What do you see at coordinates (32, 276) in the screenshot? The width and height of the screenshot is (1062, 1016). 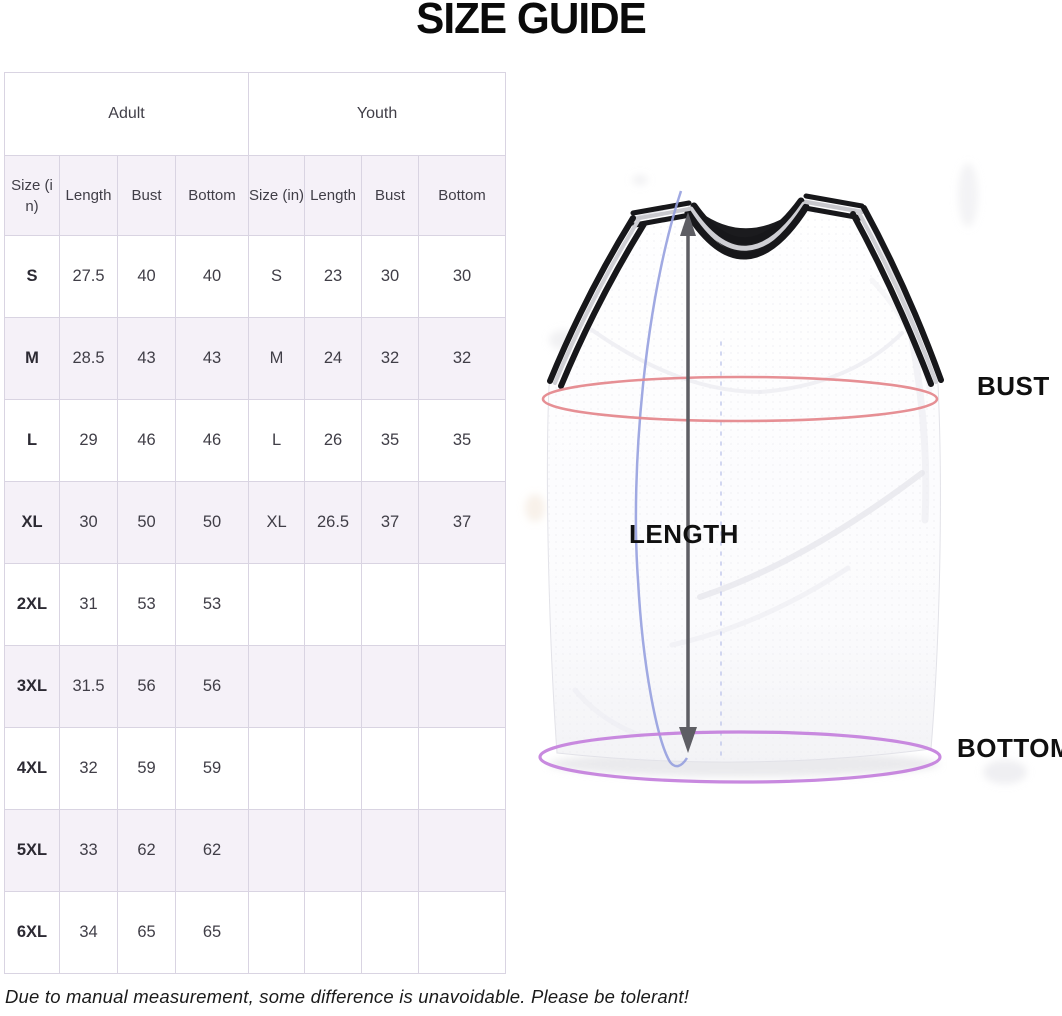 I see `adult-size-cell: S` at bounding box center [32, 276].